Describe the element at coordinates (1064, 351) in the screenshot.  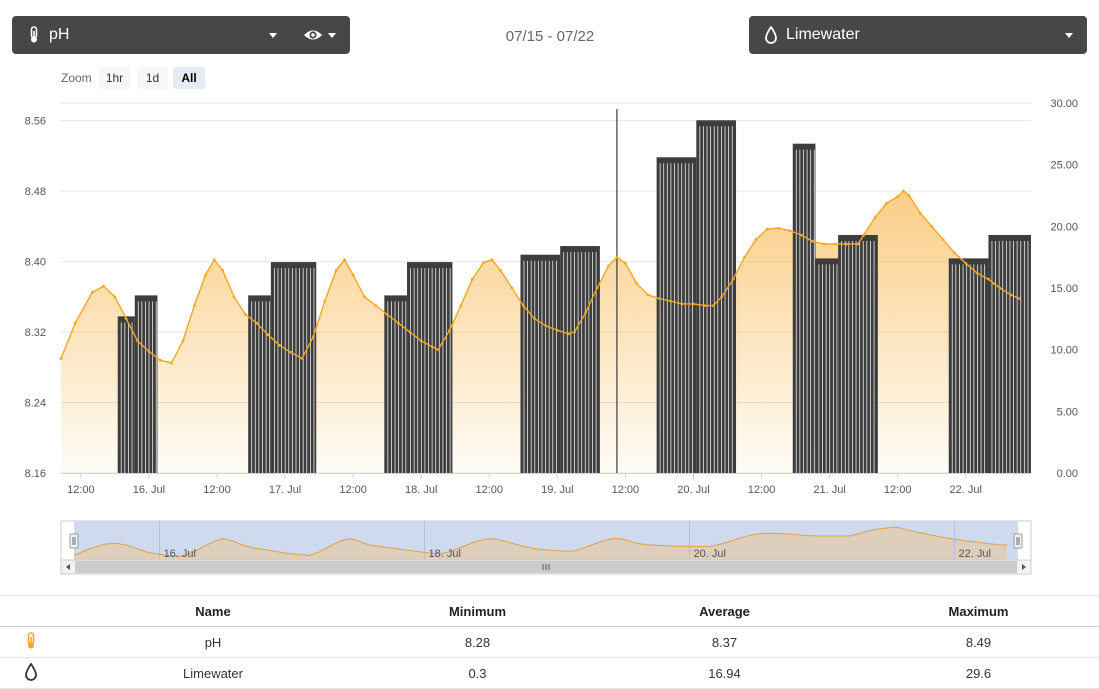
I see `y-right-tick-label: 10.00` at that location.